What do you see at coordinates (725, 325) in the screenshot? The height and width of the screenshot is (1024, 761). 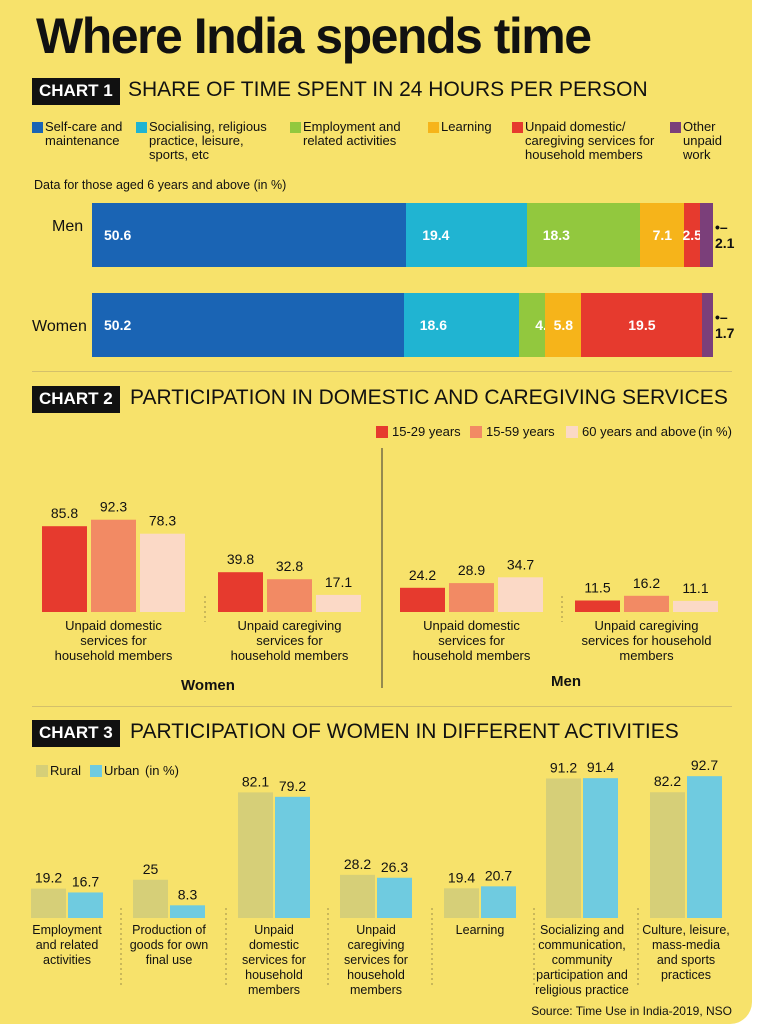 I see `data-label: •–1.7` at bounding box center [725, 325].